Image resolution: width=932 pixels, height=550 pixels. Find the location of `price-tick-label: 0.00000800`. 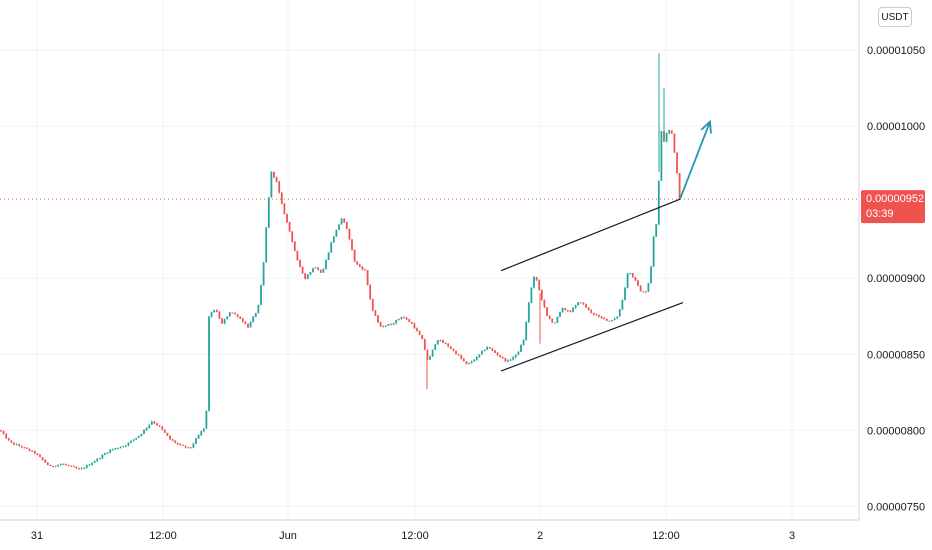

price-tick-label: 0.00000800 is located at coordinates (896, 431).